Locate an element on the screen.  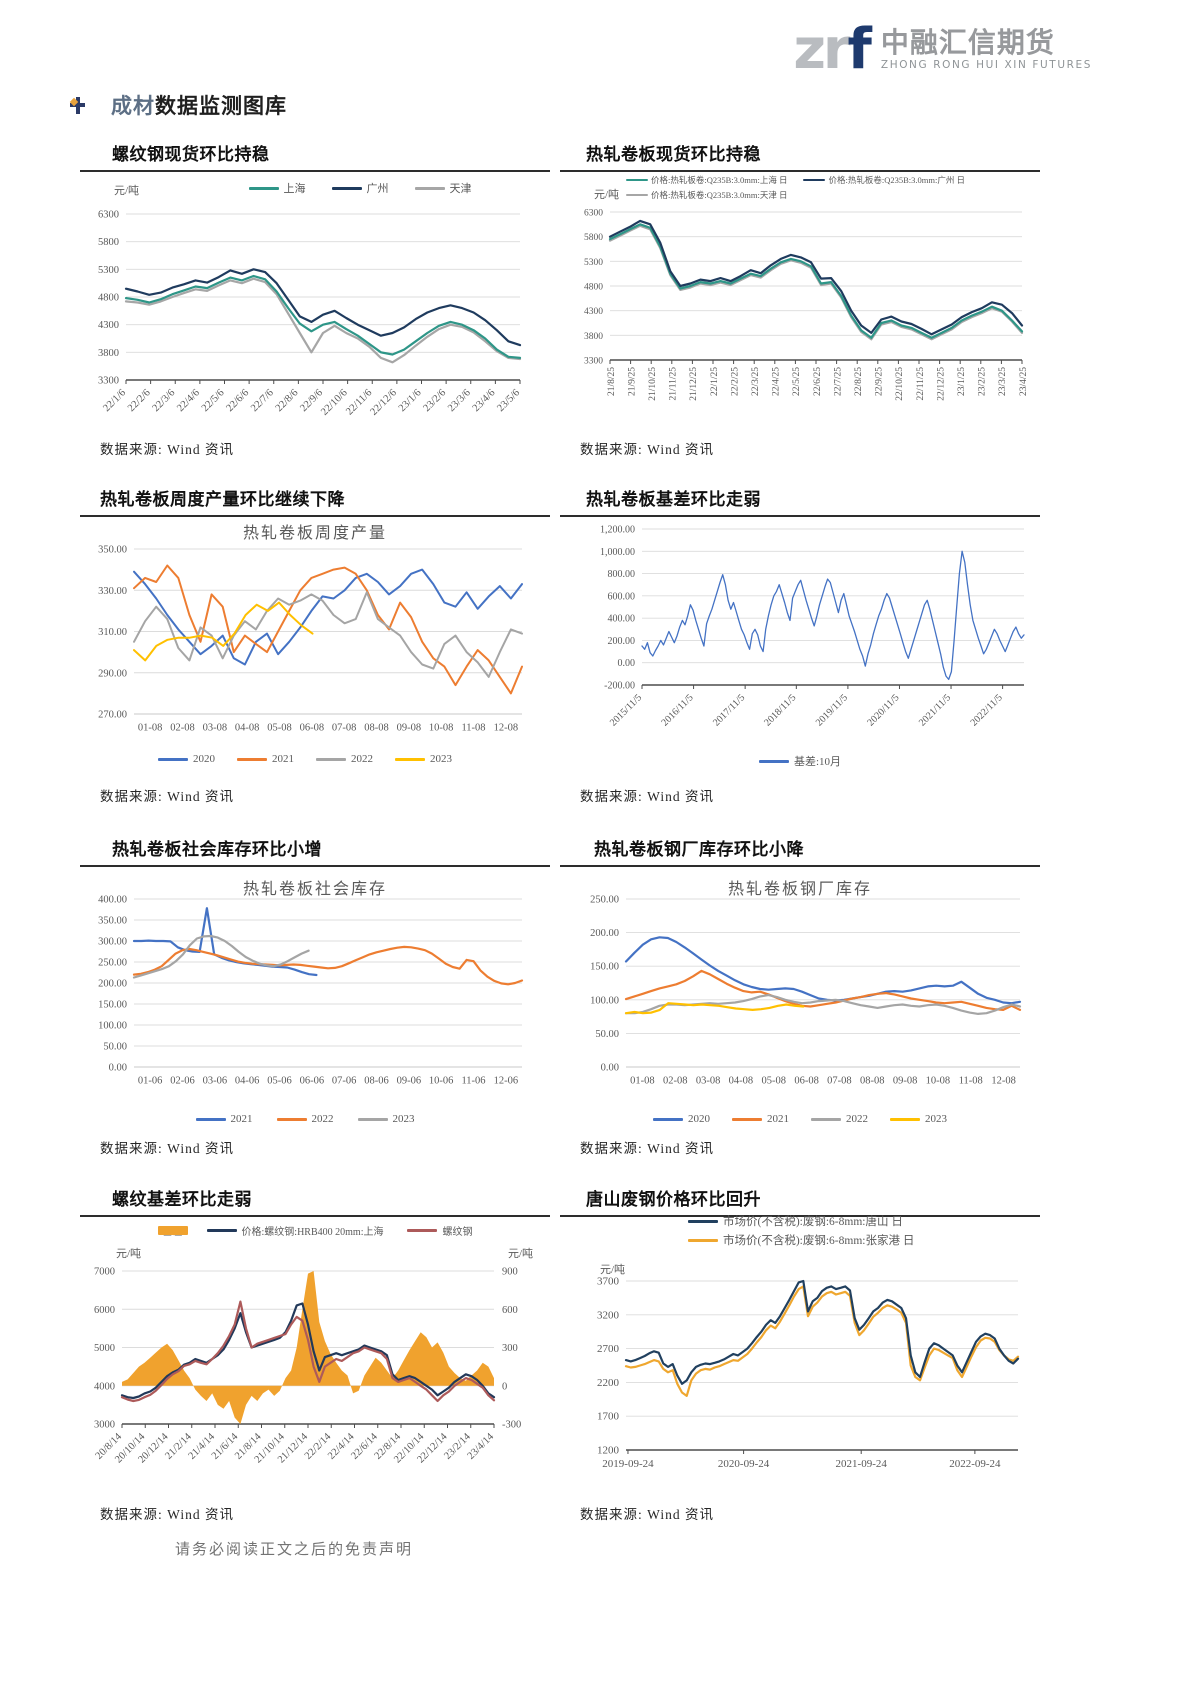
chart-legend: 2021 2022 2023 is located at coordinates (305, 1119).